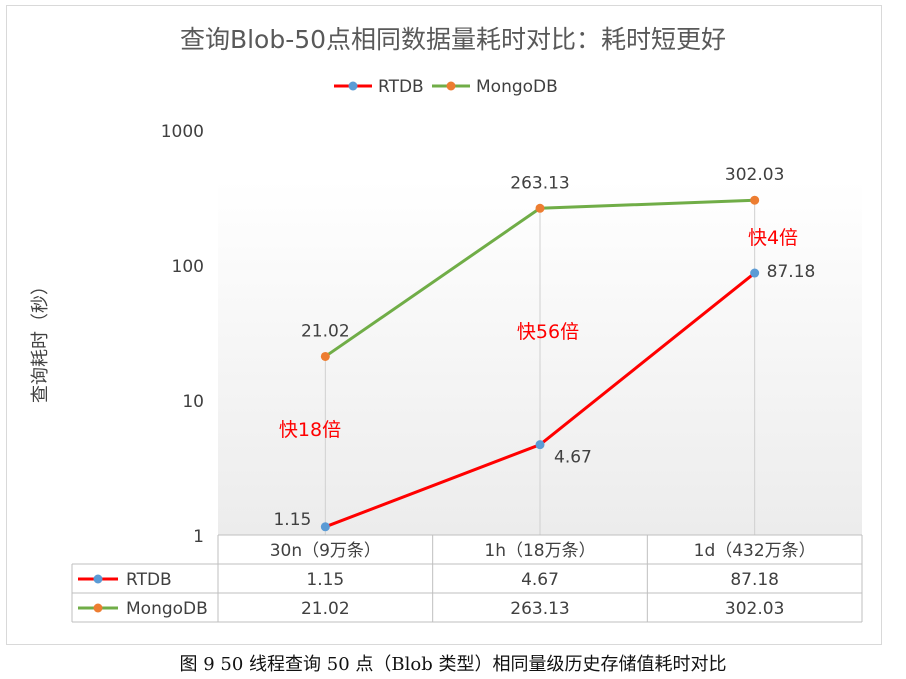  What do you see at coordinates (791, 272) in the screenshot?
I see `data-label-rtdb: 87.18` at bounding box center [791, 272].